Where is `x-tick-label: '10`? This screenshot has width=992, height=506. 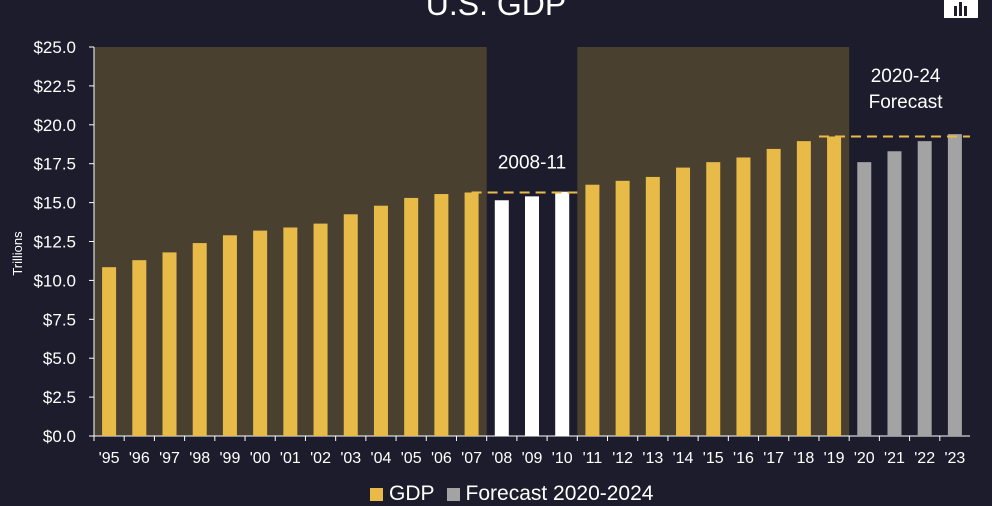 x-tick-label: '10 is located at coordinates (562, 458).